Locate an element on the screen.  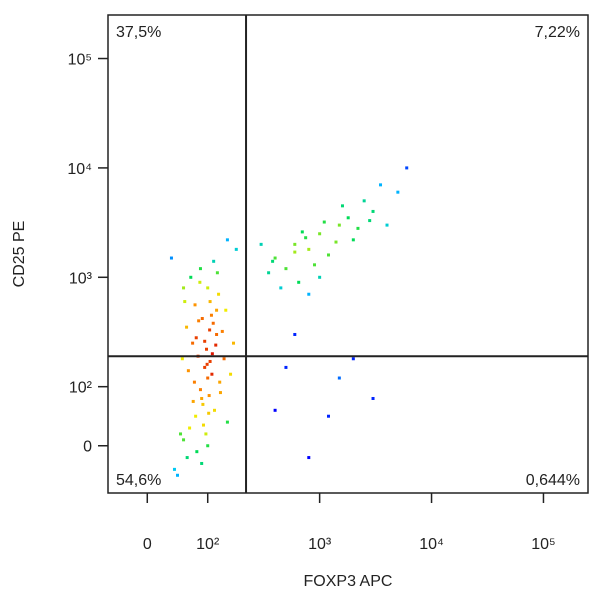
y-tick-label: 10⁵ is located at coordinates (80, 60).